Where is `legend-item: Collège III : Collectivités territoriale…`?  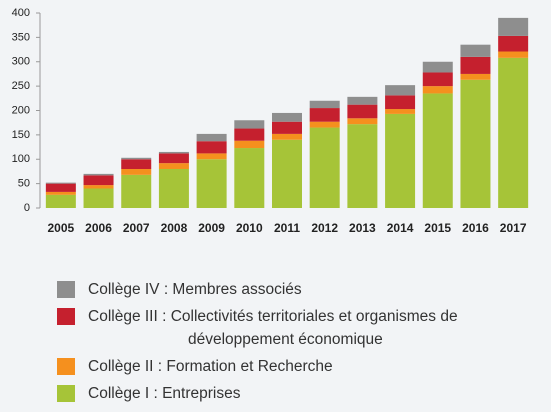 legend-item: Collège III : Collectivités territoriale… is located at coordinates (304, 328).